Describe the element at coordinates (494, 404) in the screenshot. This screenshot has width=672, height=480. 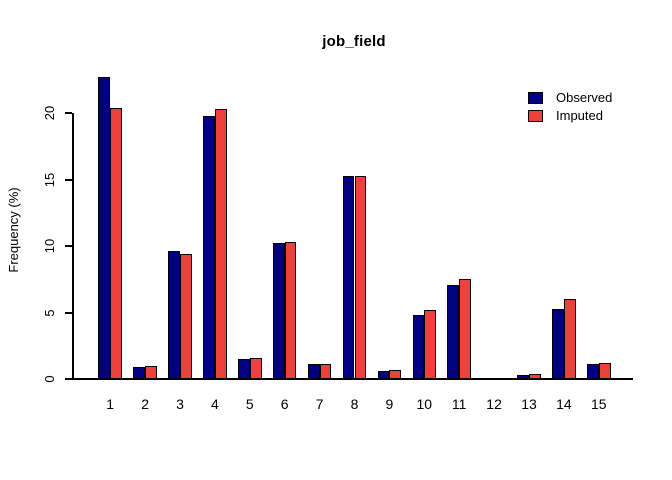
I see `x-tick-label: 12` at that location.